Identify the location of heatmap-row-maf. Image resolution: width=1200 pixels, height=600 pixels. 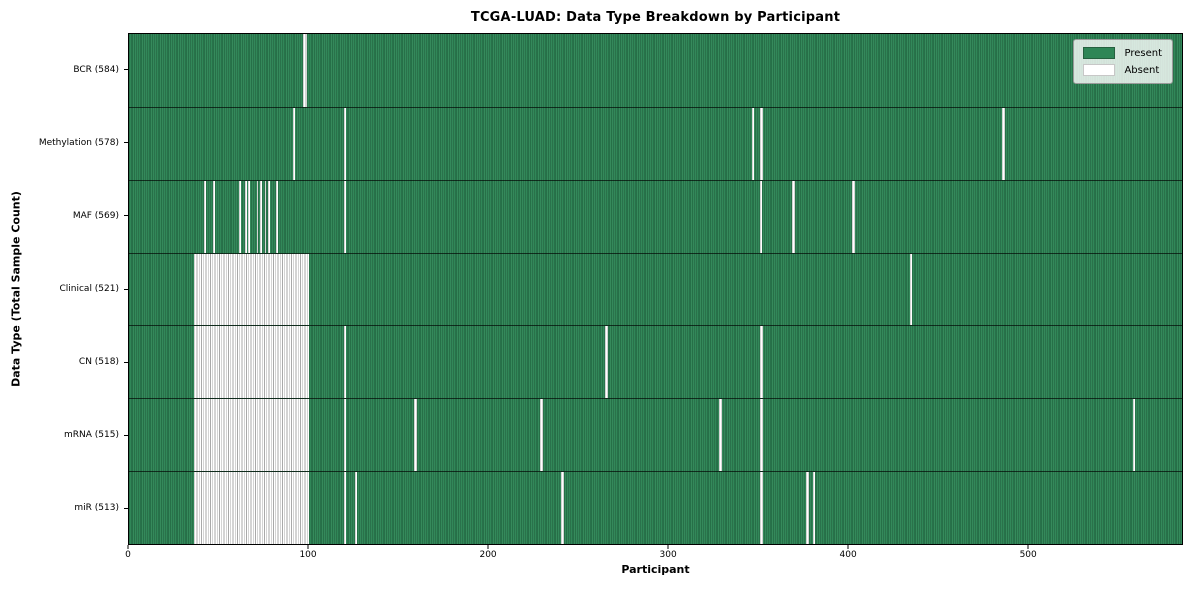
(655, 216).